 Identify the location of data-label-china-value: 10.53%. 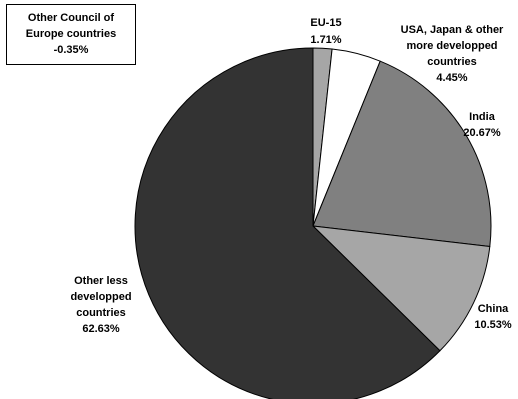
(493, 325).